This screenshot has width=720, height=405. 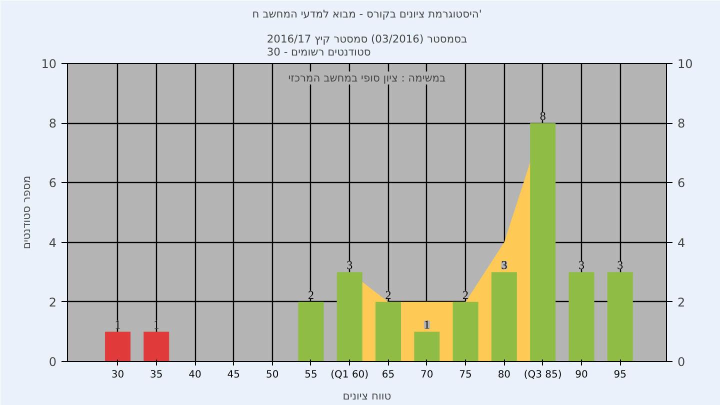 What do you see at coordinates (367, 14) in the screenshot?
I see `chart-title: היסטוגרמת ציונים בקורס - מבוא למדעי המחשב ח'` at bounding box center [367, 14].